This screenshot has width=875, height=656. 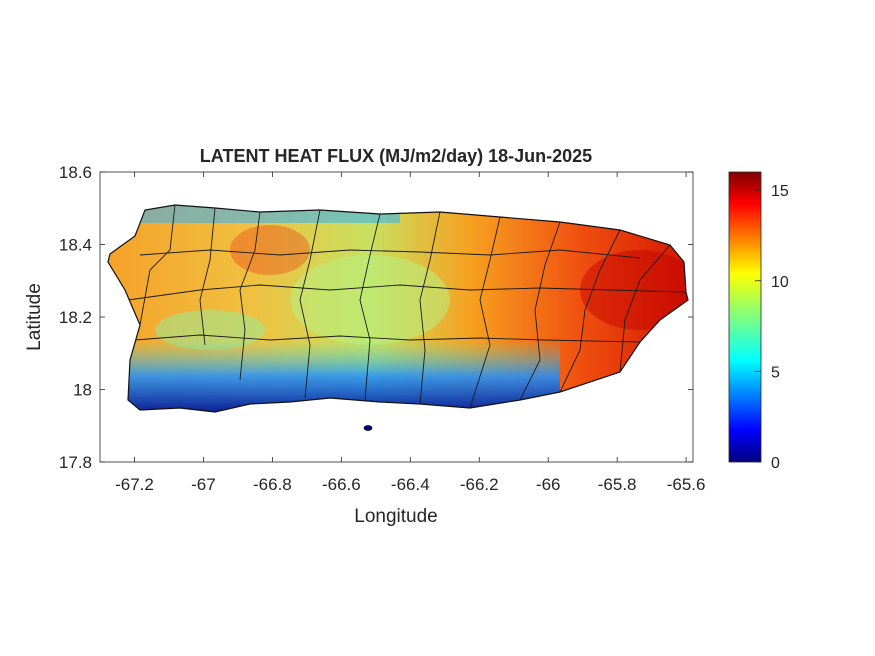 What do you see at coordinates (75, 317) in the screenshot?
I see `y-tick-label: 18.2` at bounding box center [75, 317].